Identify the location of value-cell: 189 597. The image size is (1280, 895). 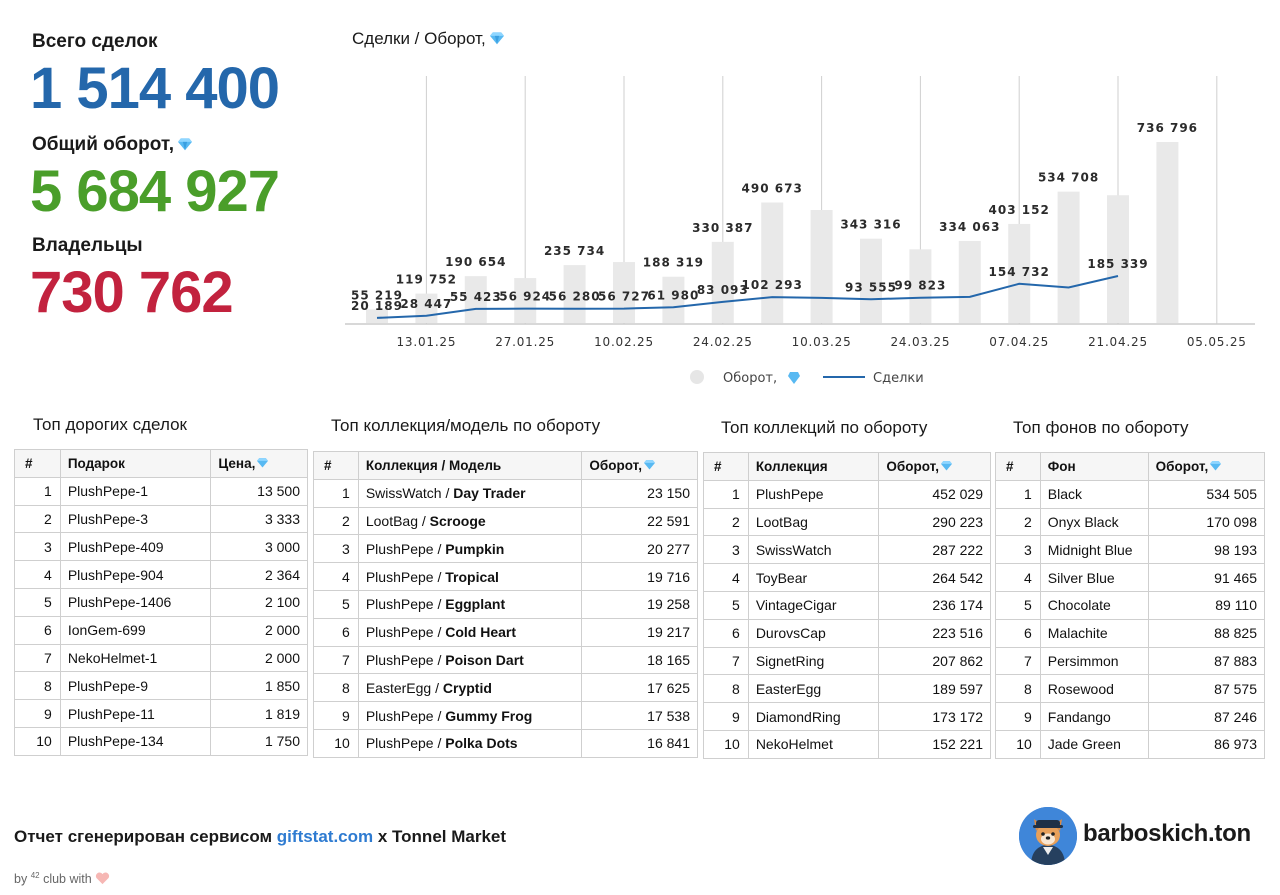
(934, 689).